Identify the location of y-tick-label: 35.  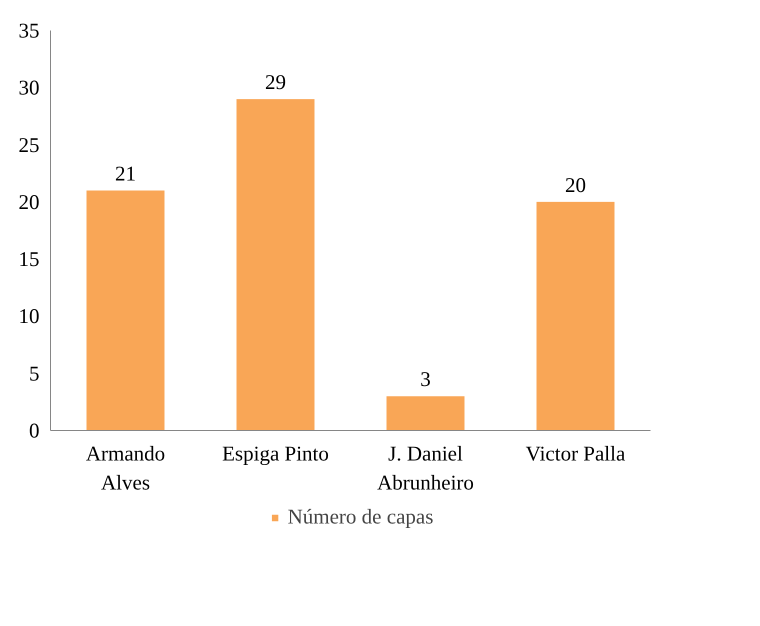
(29, 30).